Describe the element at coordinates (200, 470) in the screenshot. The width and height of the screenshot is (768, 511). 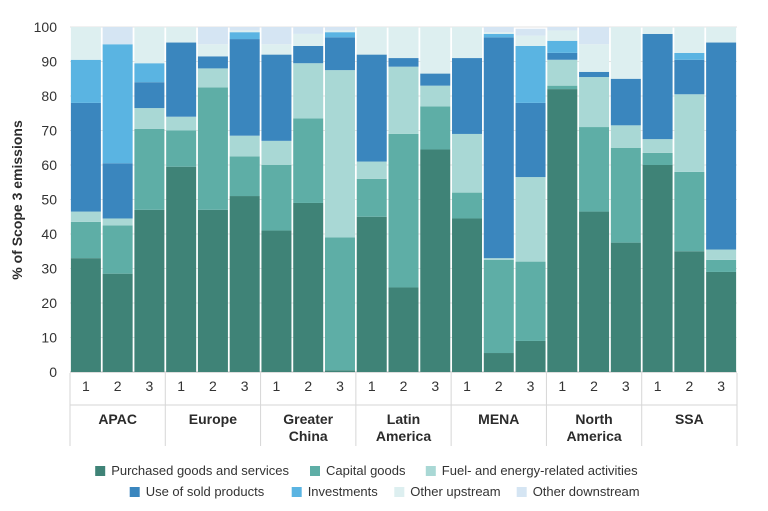
I see `legend-label: Purchased goods and services` at that location.